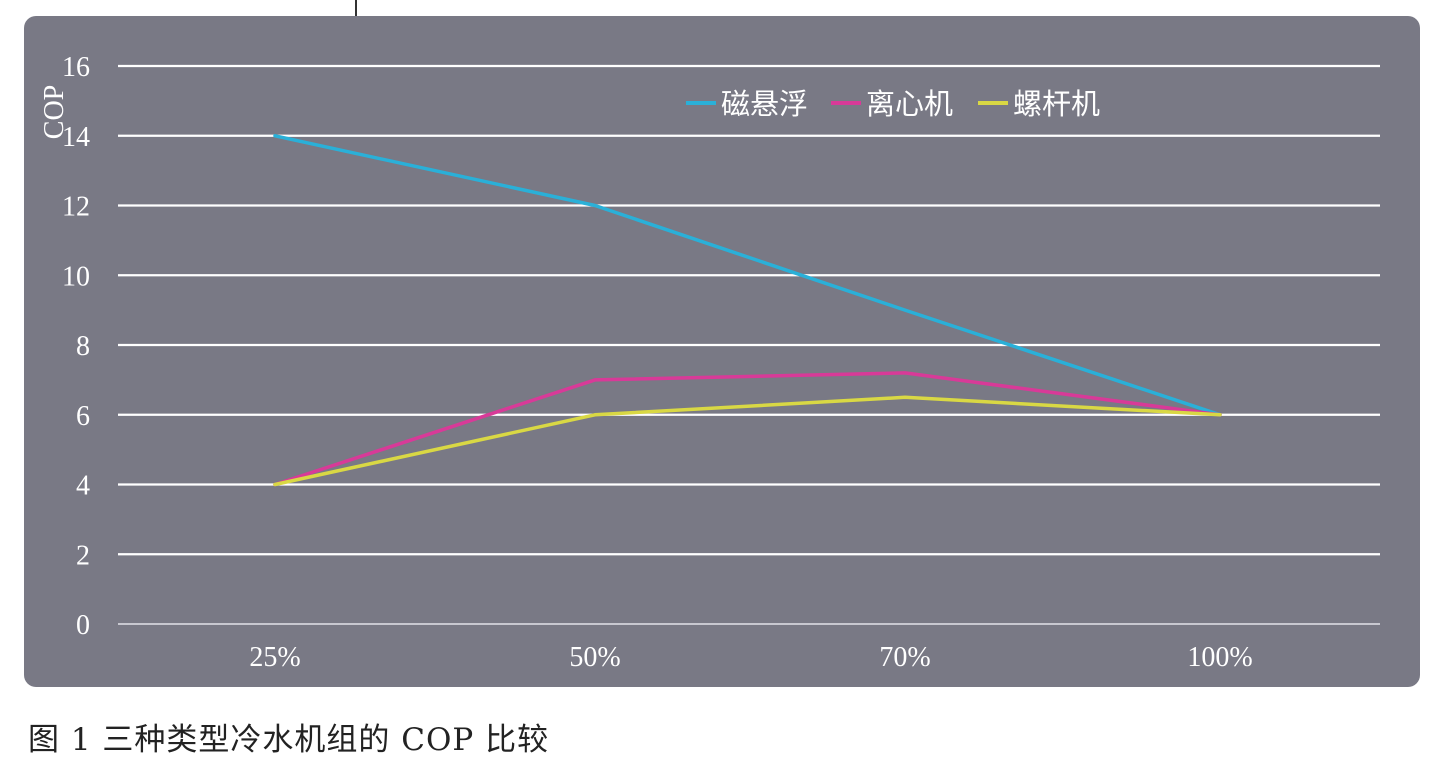 The image size is (1430, 769). What do you see at coordinates (289, 740) in the screenshot?
I see `figure-caption: 图 1 三种类型冷水机组的 COP 比较` at bounding box center [289, 740].